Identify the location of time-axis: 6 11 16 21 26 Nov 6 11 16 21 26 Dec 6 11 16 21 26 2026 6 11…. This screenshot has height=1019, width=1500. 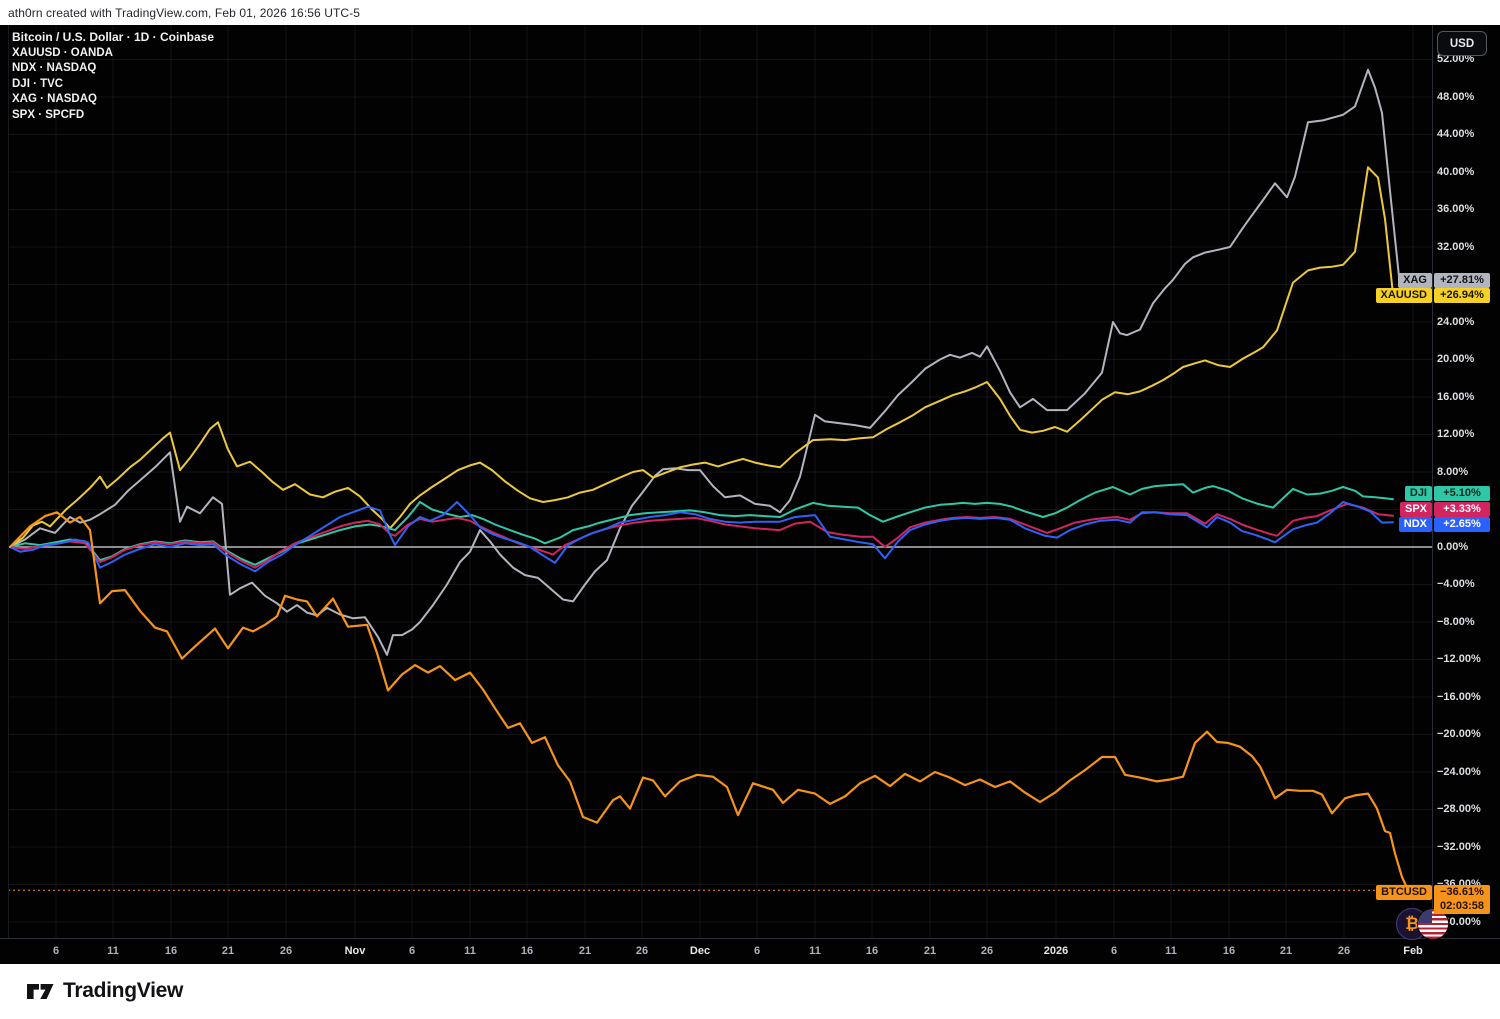
(750, 951).